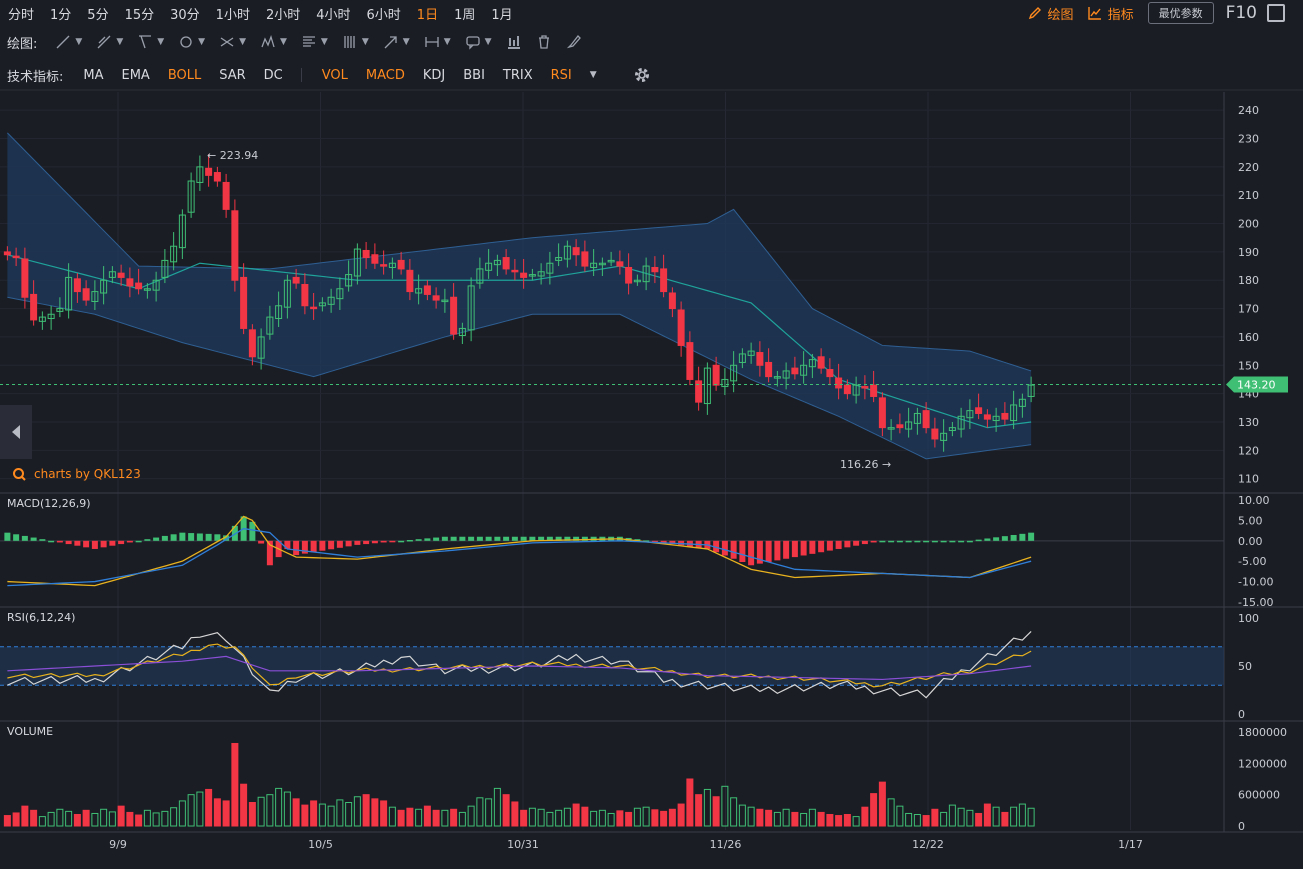  I want to click on period-11: 1月, so click(502, 15).